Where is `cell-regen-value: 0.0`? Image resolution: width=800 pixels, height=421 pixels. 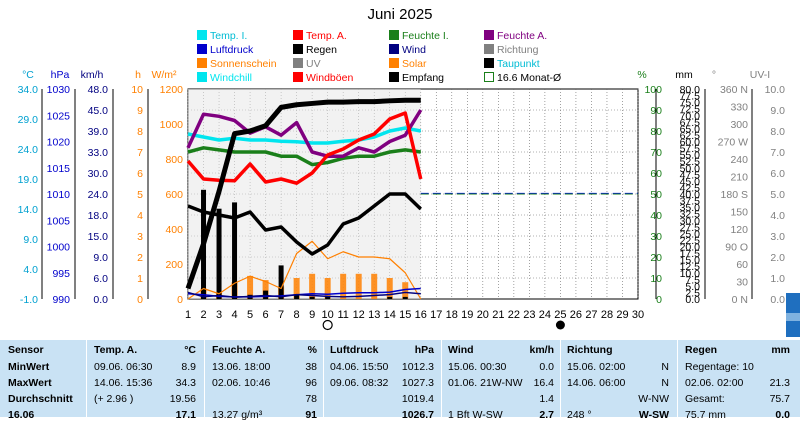
cell-regen-value: 0.0 is located at coordinates (782, 415).